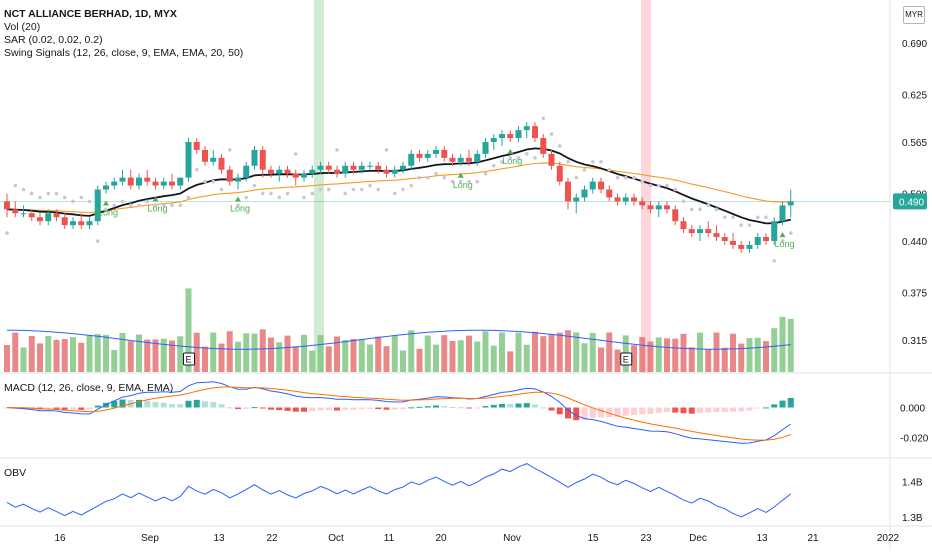 Image resolution: width=932 pixels, height=555 pixels. Describe the element at coordinates (463, 185) in the screenshot. I see `long-signal-label: Long` at that location.